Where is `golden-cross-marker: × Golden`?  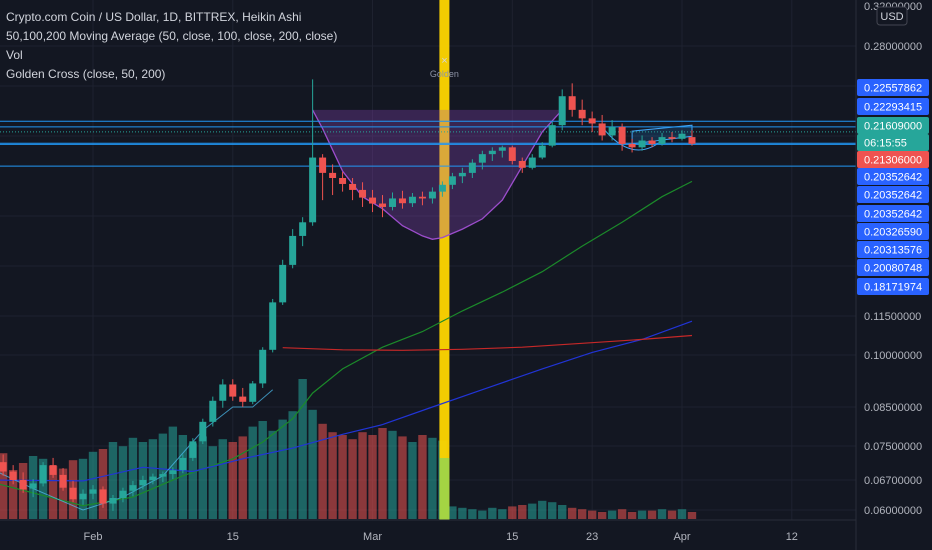 golden-cross-marker: × Golden is located at coordinates (444, 260).